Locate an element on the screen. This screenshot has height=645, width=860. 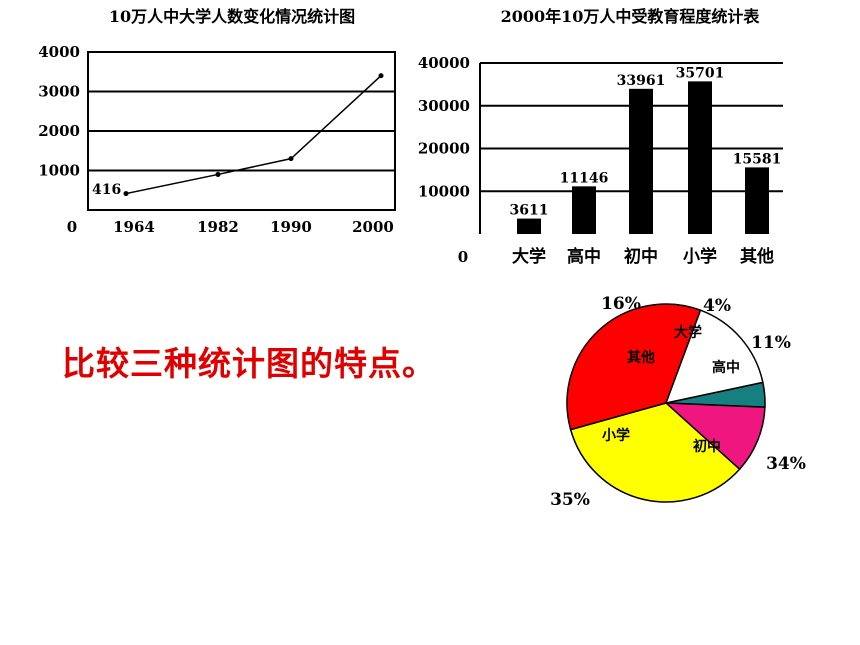
bar-chart-y-tick: 20000 is located at coordinates (444, 149).